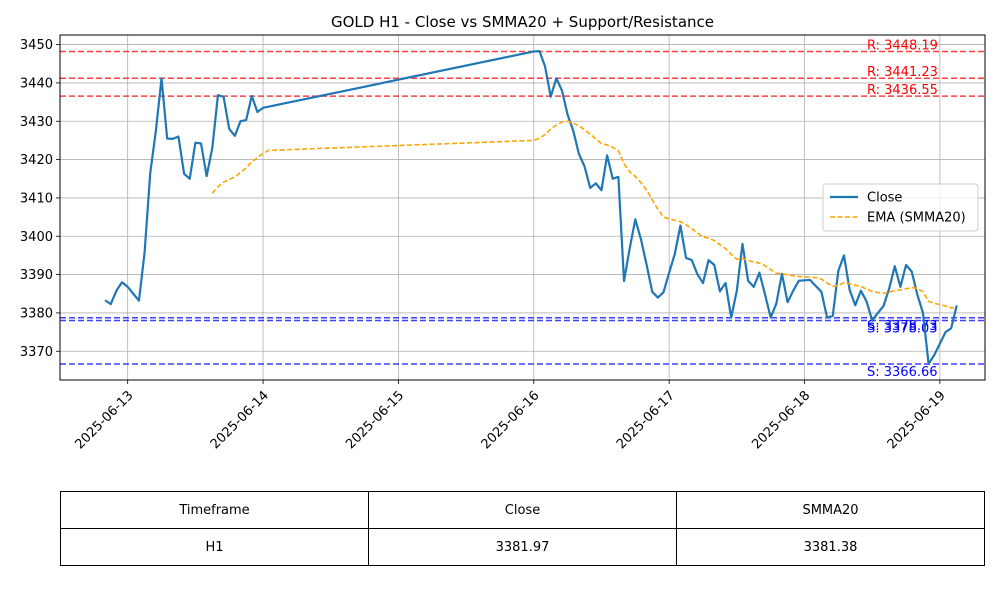 The image size is (1000, 600). I want to click on y-tick-label: 3380, so click(36, 313).